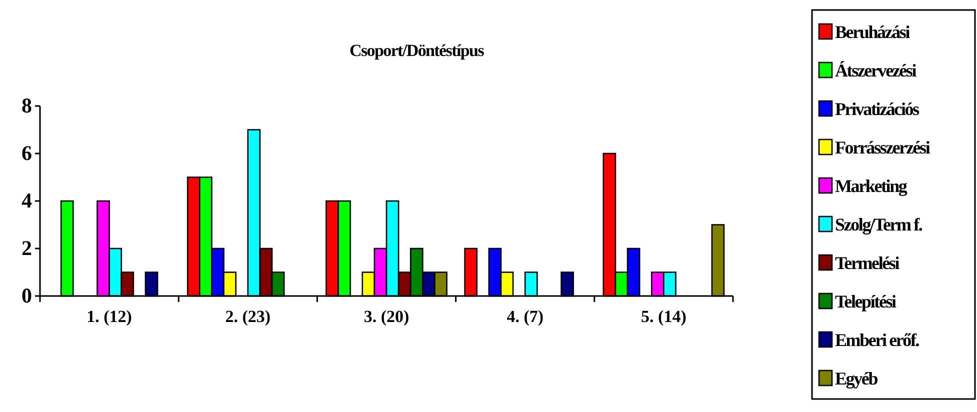 The width and height of the screenshot is (977, 412). What do you see at coordinates (867, 263) in the screenshot?
I see `legend-label: Termelési` at bounding box center [867, 263].